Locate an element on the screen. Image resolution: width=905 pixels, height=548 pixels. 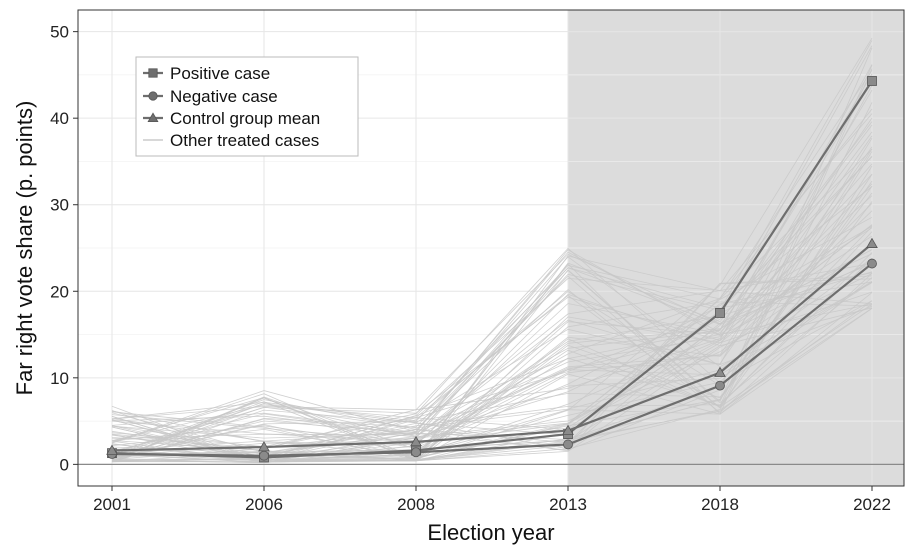
x-axis-title: Election year is located at coordinates (490, 532).